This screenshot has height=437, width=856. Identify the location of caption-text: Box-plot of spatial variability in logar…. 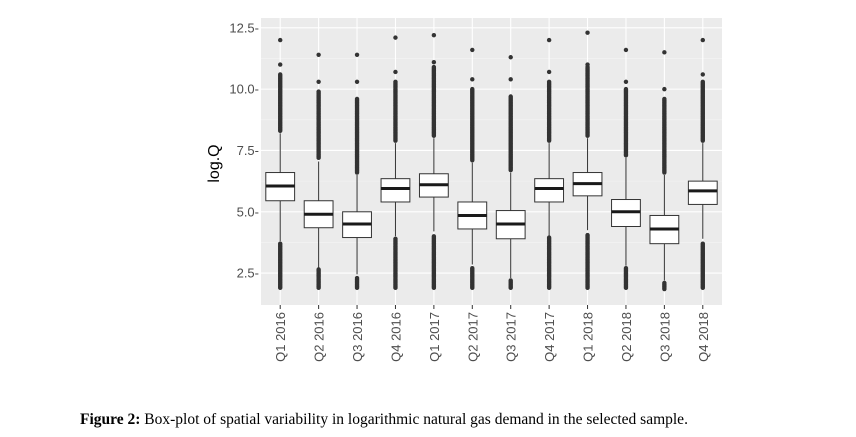
(414, 419).